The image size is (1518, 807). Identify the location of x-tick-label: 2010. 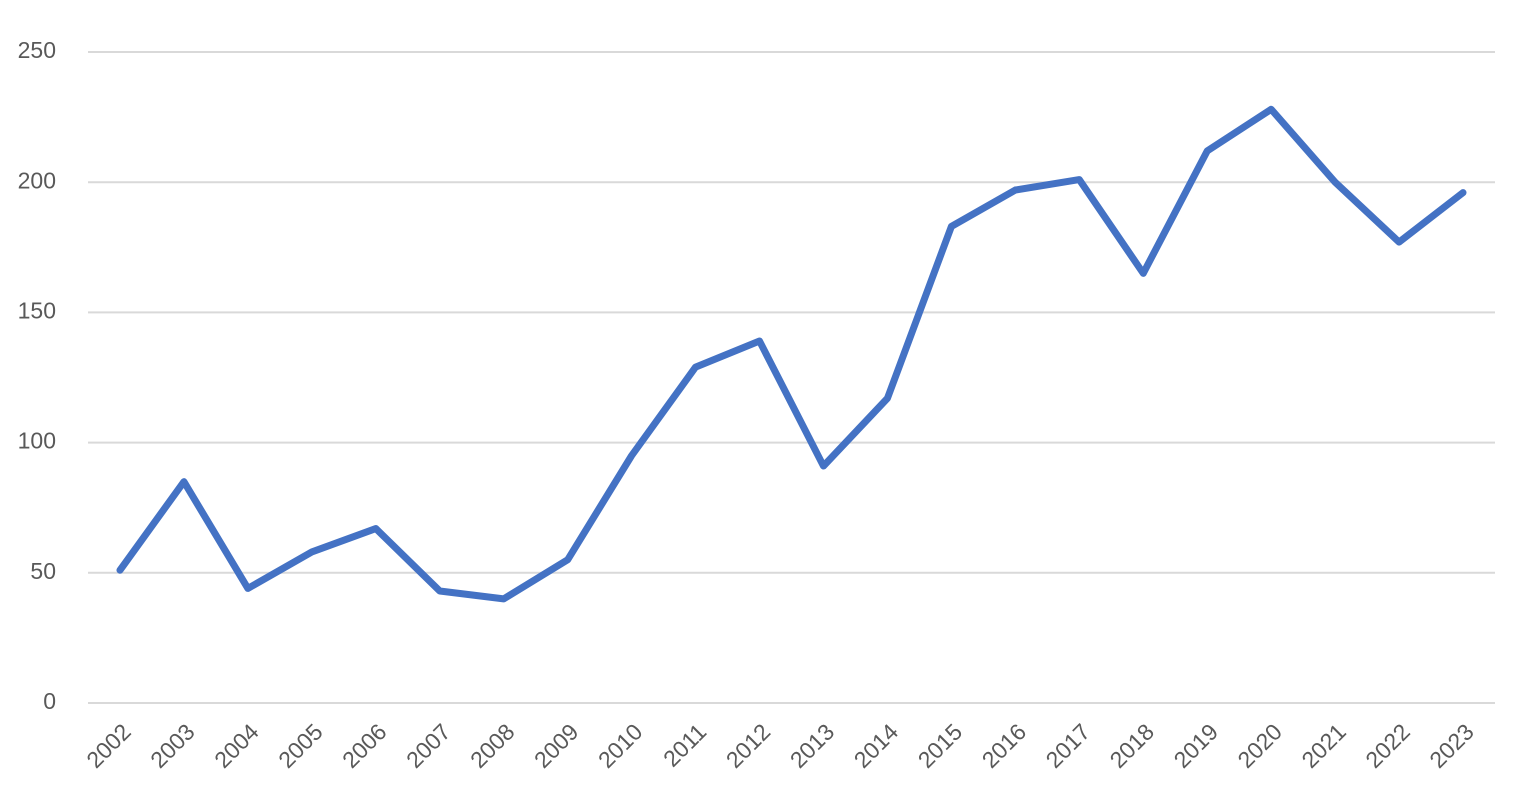
(620, 745).